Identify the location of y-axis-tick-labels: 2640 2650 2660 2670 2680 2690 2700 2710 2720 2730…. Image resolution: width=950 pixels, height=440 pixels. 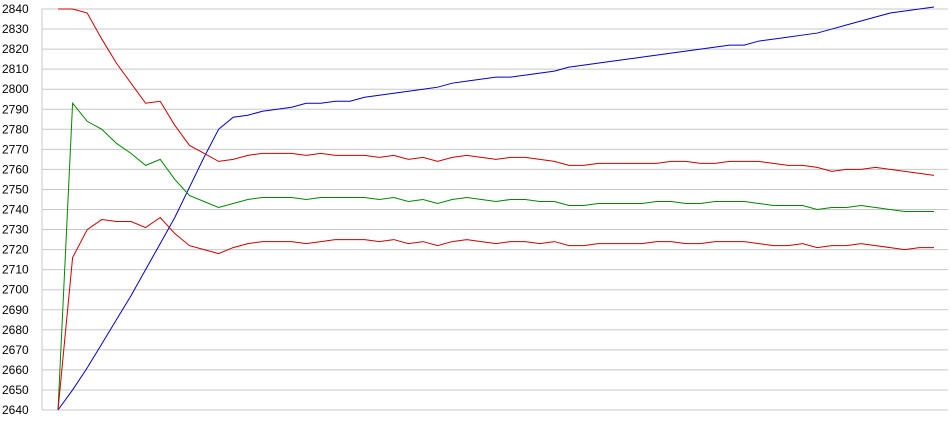
(15, 209).